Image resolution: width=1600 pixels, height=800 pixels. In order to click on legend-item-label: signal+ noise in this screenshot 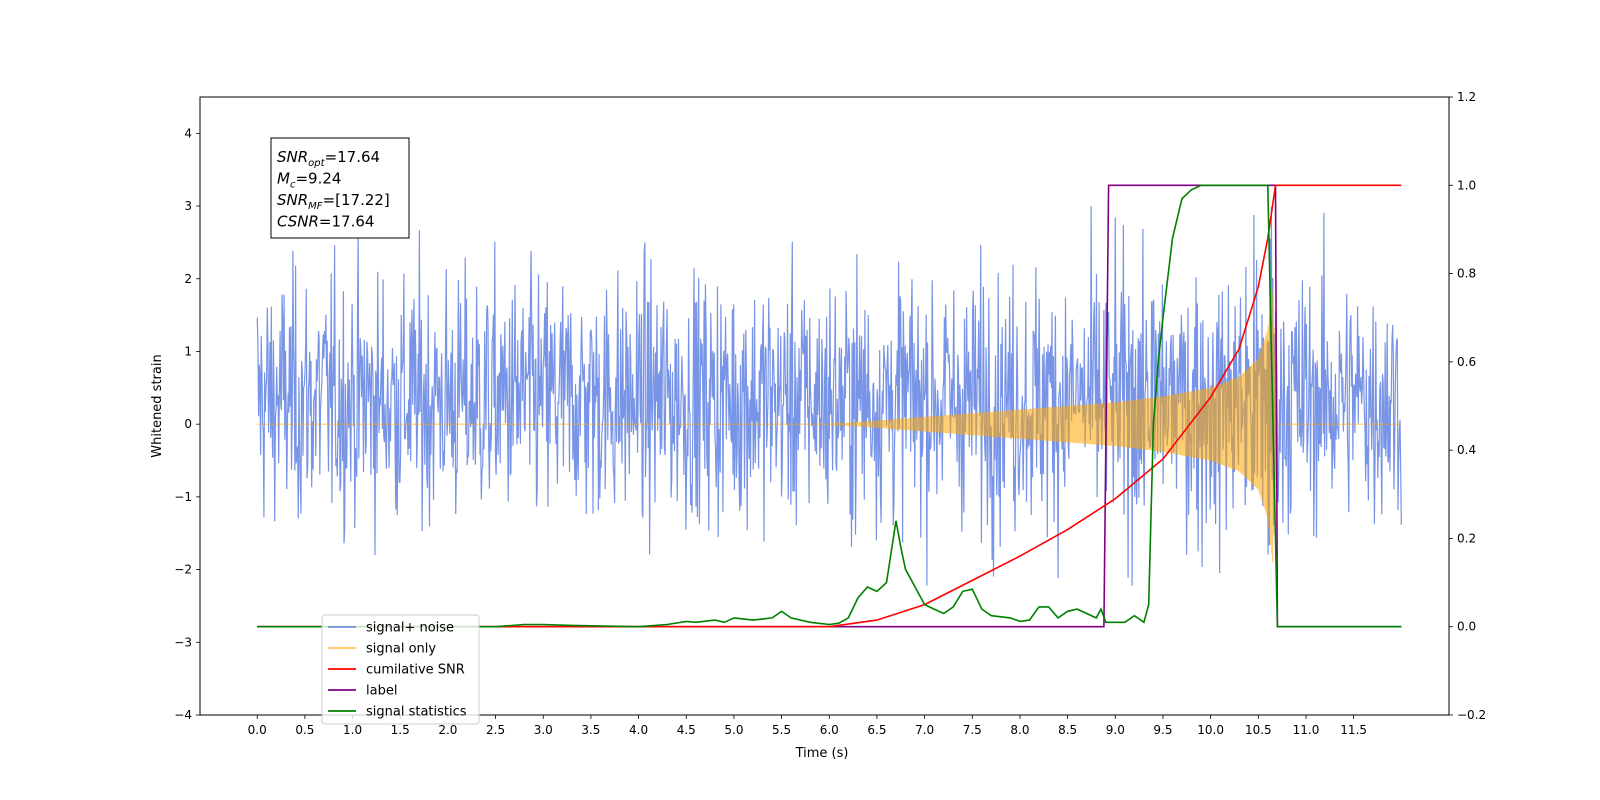, I will do `click(410, 628)`.